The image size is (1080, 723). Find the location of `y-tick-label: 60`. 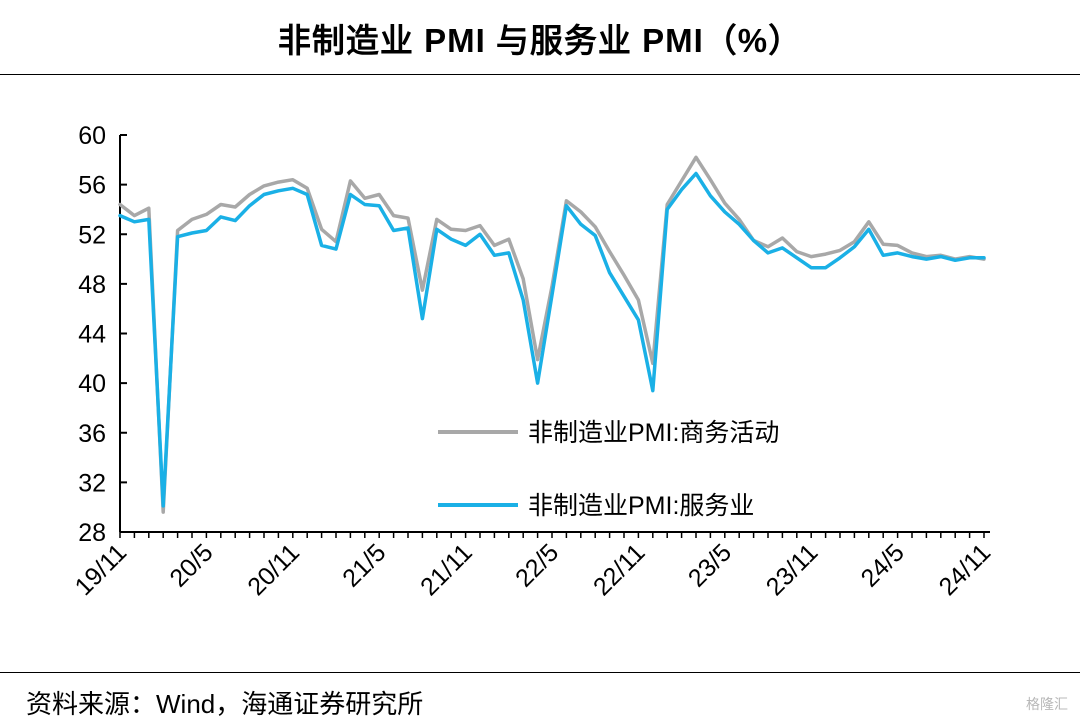

y-tick-label: 60 is located at coordinates (92, 136).